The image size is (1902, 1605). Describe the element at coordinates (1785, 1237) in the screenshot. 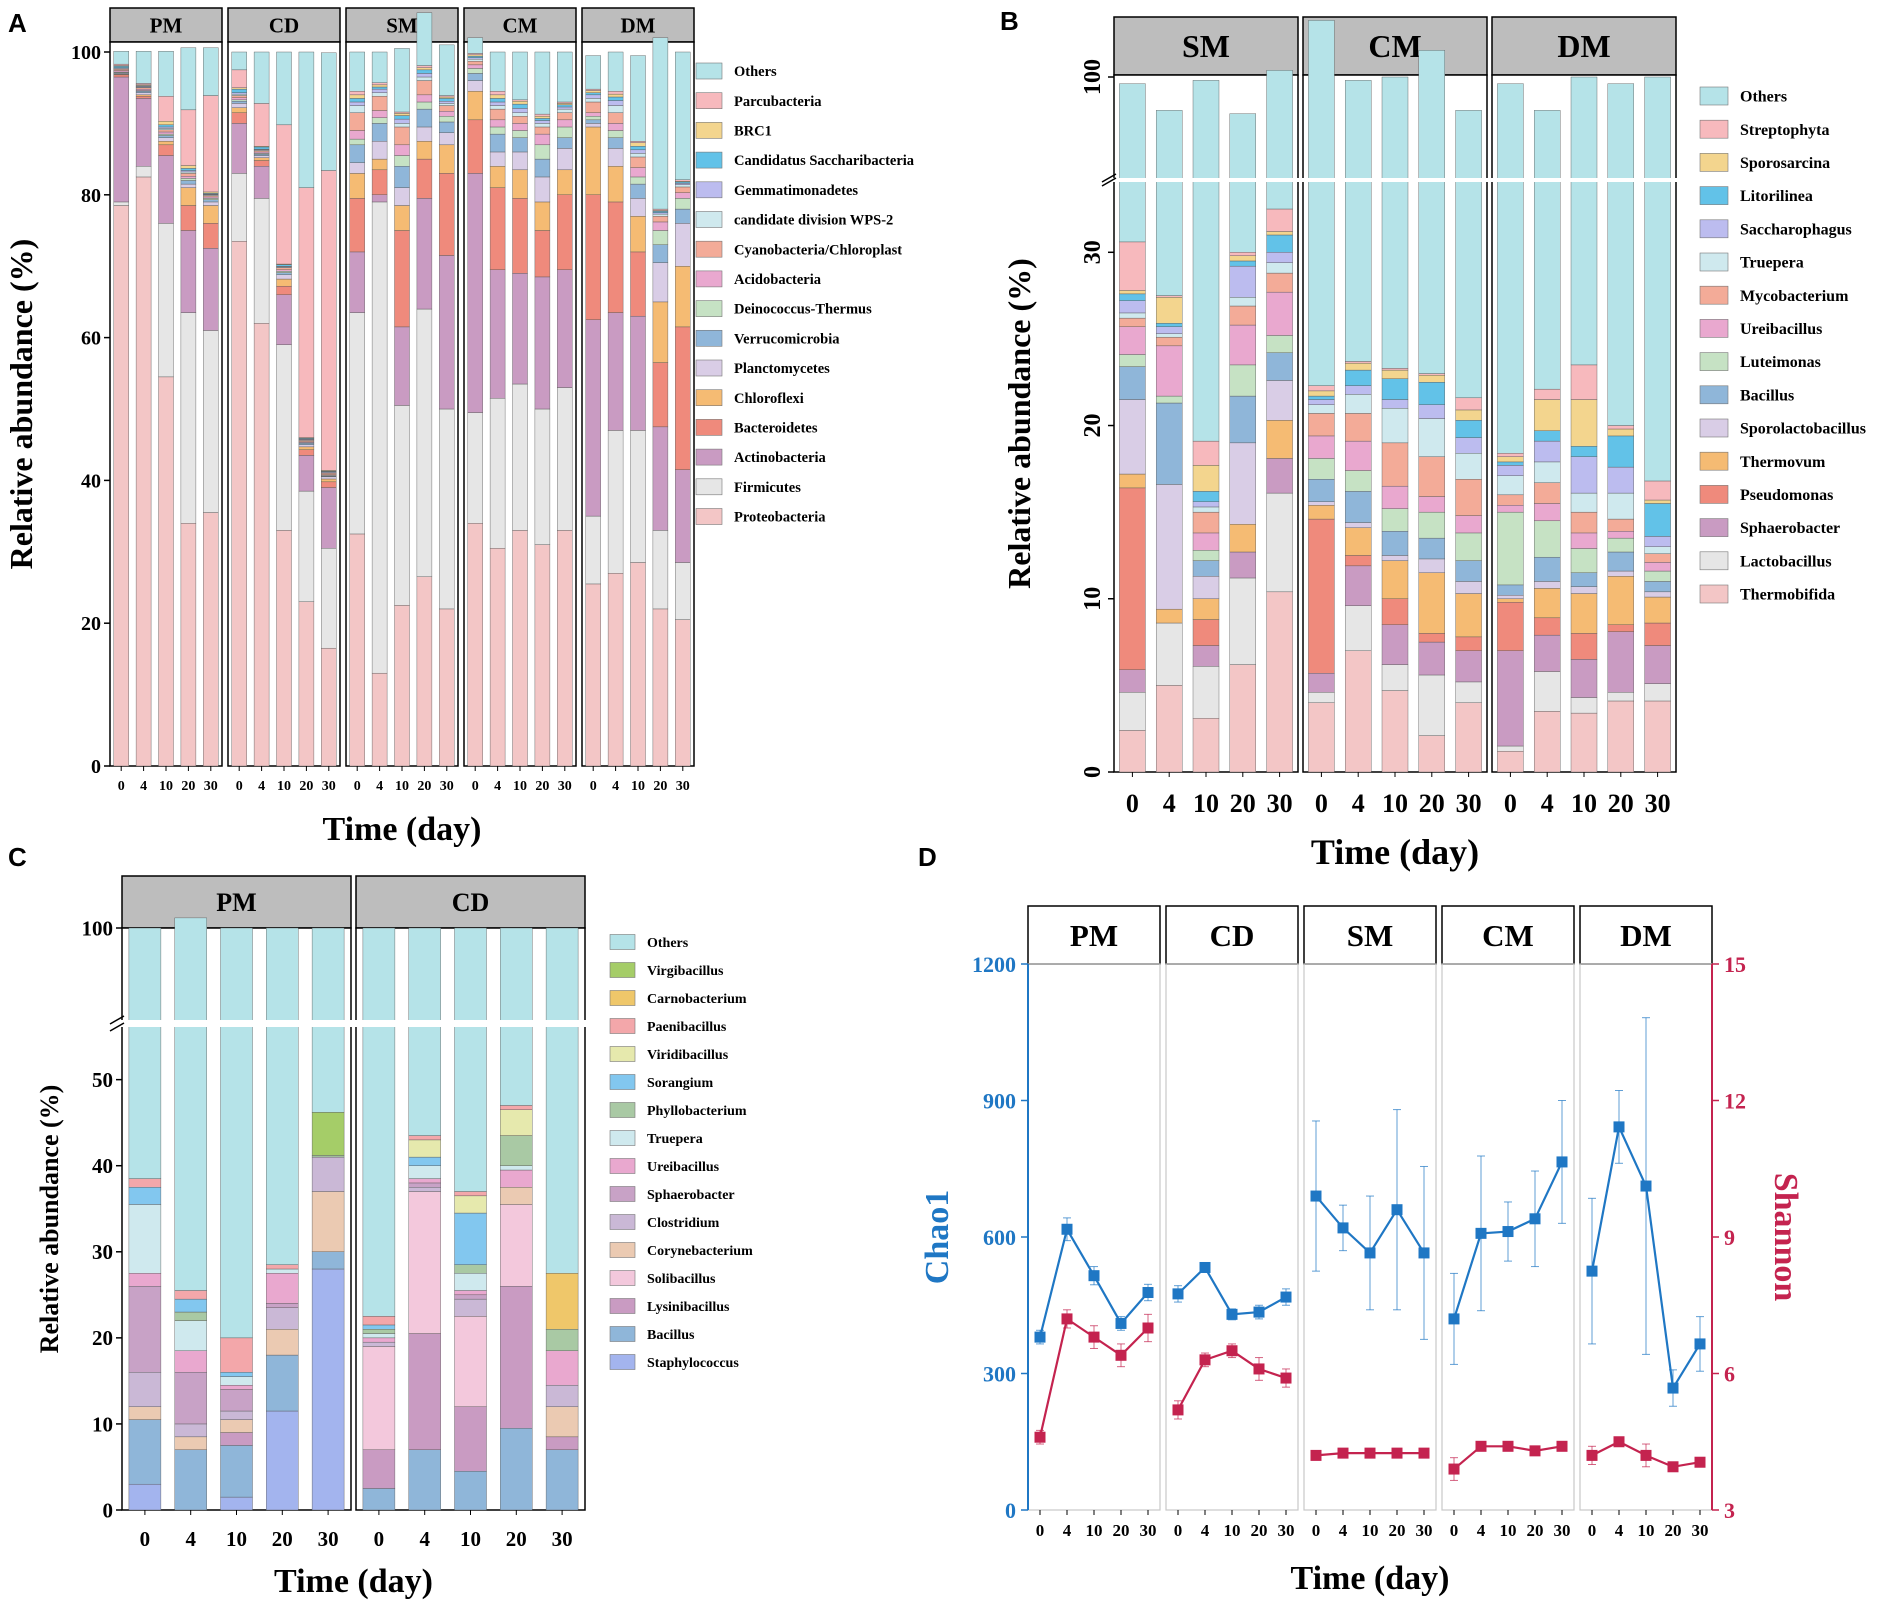

I see `panel-d-right-axis-title: Shannon` at that location.